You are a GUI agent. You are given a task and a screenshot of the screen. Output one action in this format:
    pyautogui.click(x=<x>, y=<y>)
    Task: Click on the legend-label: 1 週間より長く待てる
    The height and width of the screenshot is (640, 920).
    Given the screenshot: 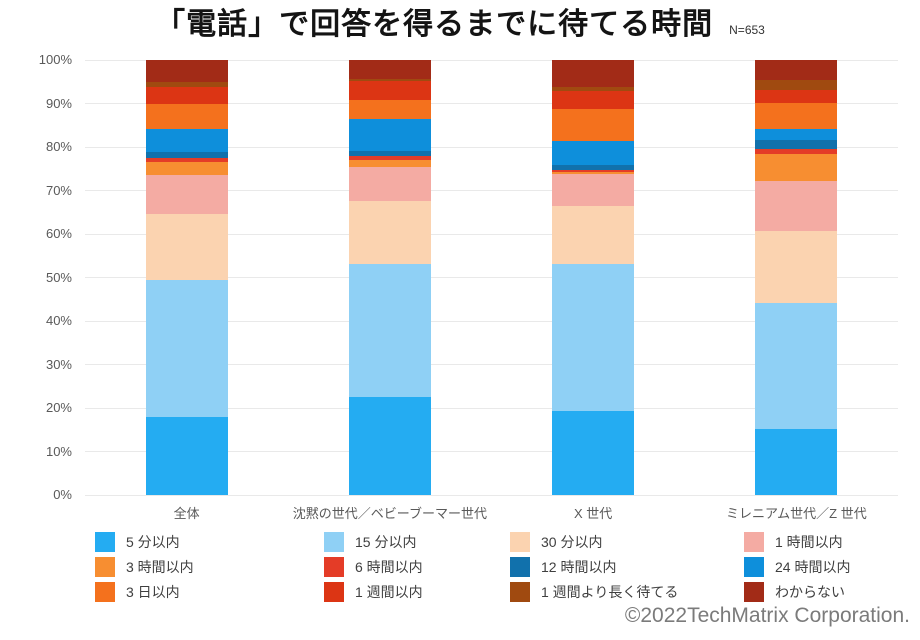 What is the action you would take?
    pyautogui.click(x=610, y=591)
    